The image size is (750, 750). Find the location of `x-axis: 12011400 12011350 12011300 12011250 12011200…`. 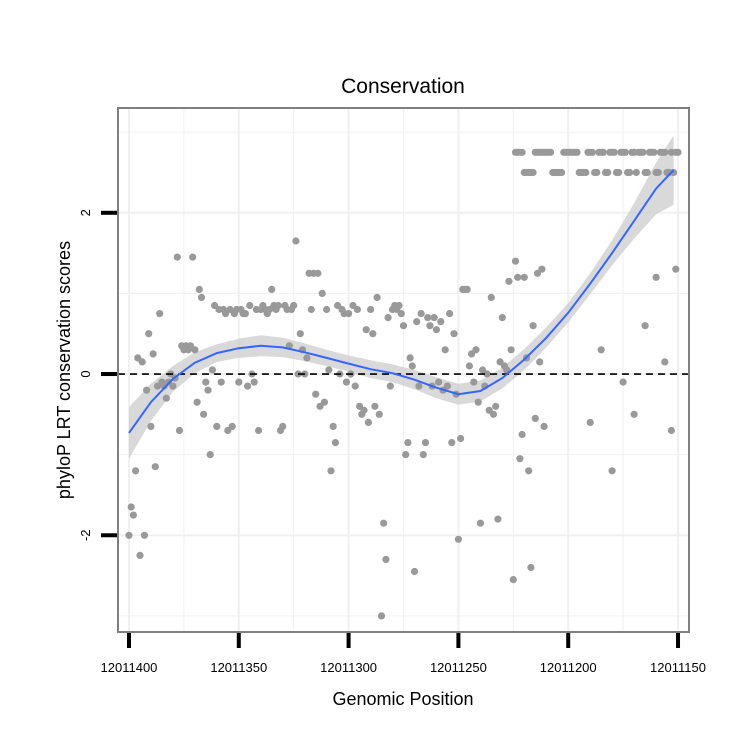

x-axis: 12011400 12011350 12011300 12011250 12011200… is located at coordinates (403, 654).